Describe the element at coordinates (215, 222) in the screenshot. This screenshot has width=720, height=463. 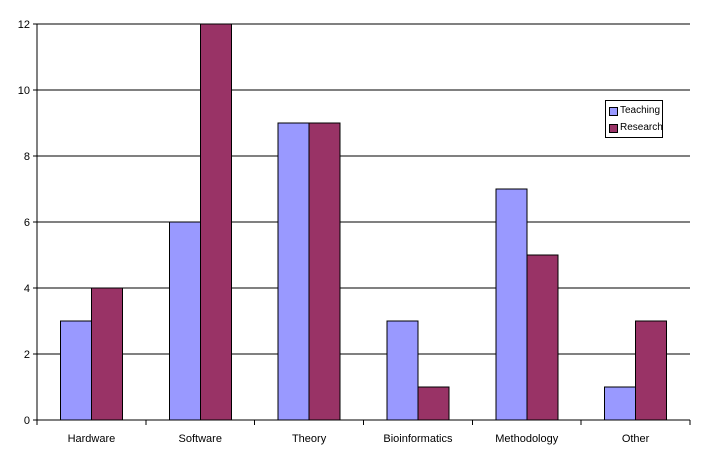
I see `bar-research-software` at that location.